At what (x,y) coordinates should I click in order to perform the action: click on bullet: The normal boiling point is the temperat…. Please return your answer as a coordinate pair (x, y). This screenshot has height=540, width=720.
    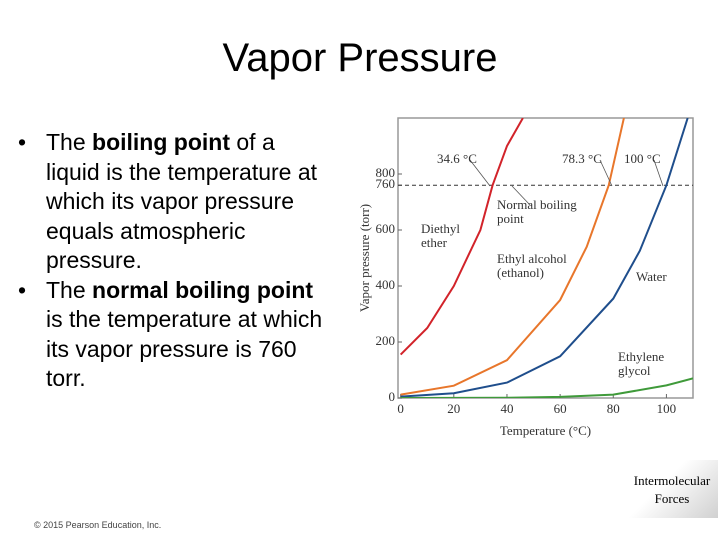
    Looking at the image, I should click on (173, 335).